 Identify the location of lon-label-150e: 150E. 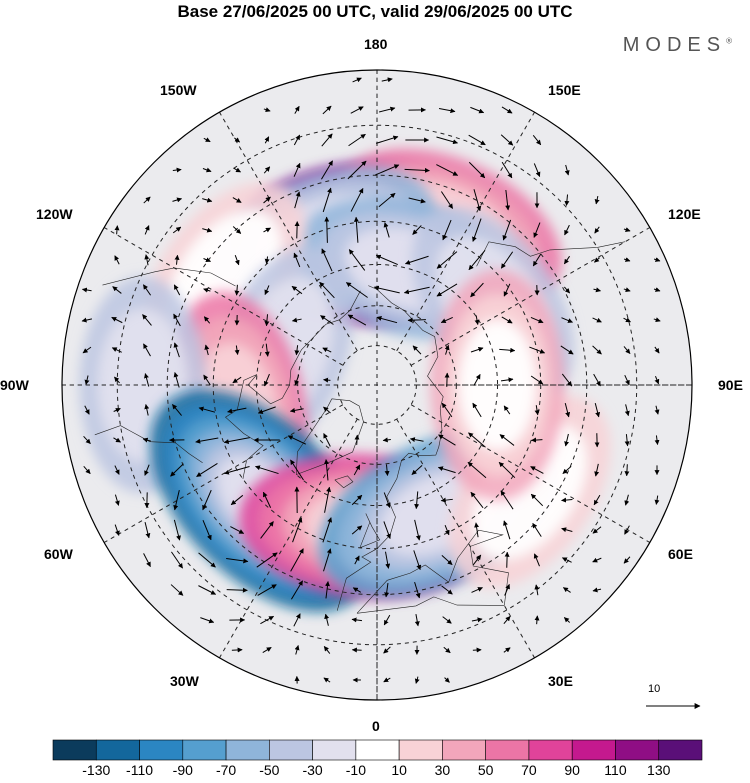
(564, 90).